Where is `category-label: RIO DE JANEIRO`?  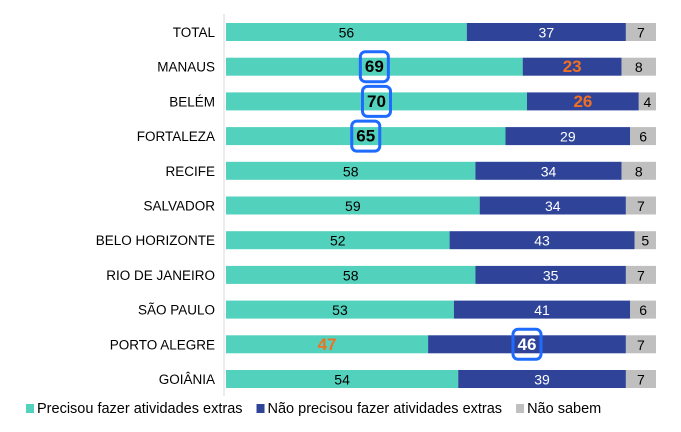
category-label: RIO DE JANEIRO is located at coordinates (160, 275).